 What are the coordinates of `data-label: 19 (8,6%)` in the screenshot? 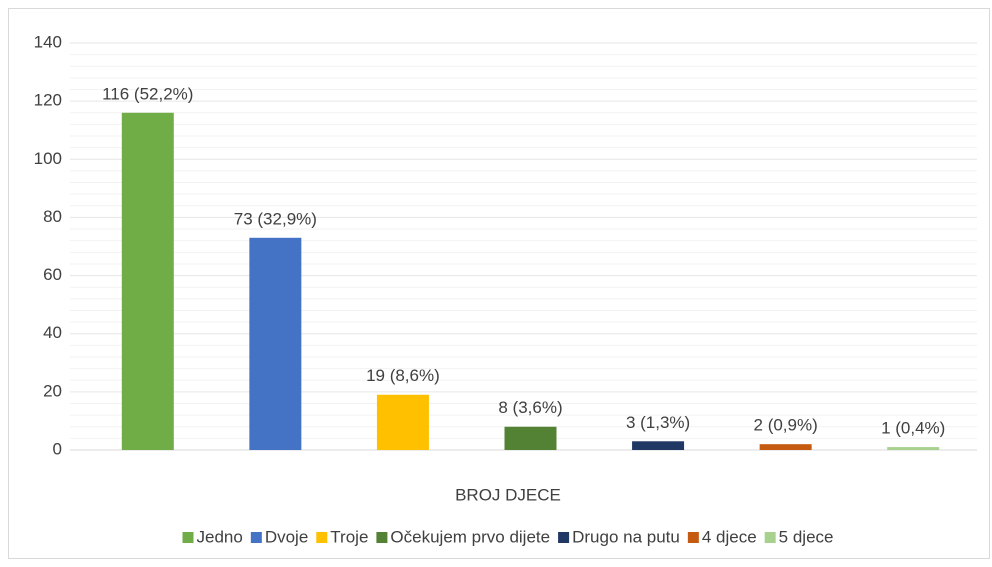 It's located at (403, 375).